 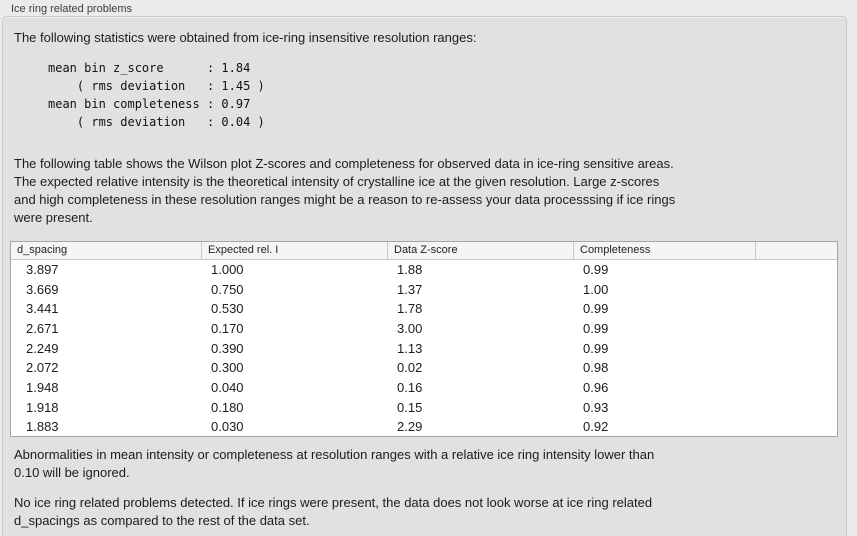 What do you see at coordinates (424, 408) in the screenshot?
I see `table-row: 1.918 0.180 0.15 0.93` at bounding box center [424, 408].